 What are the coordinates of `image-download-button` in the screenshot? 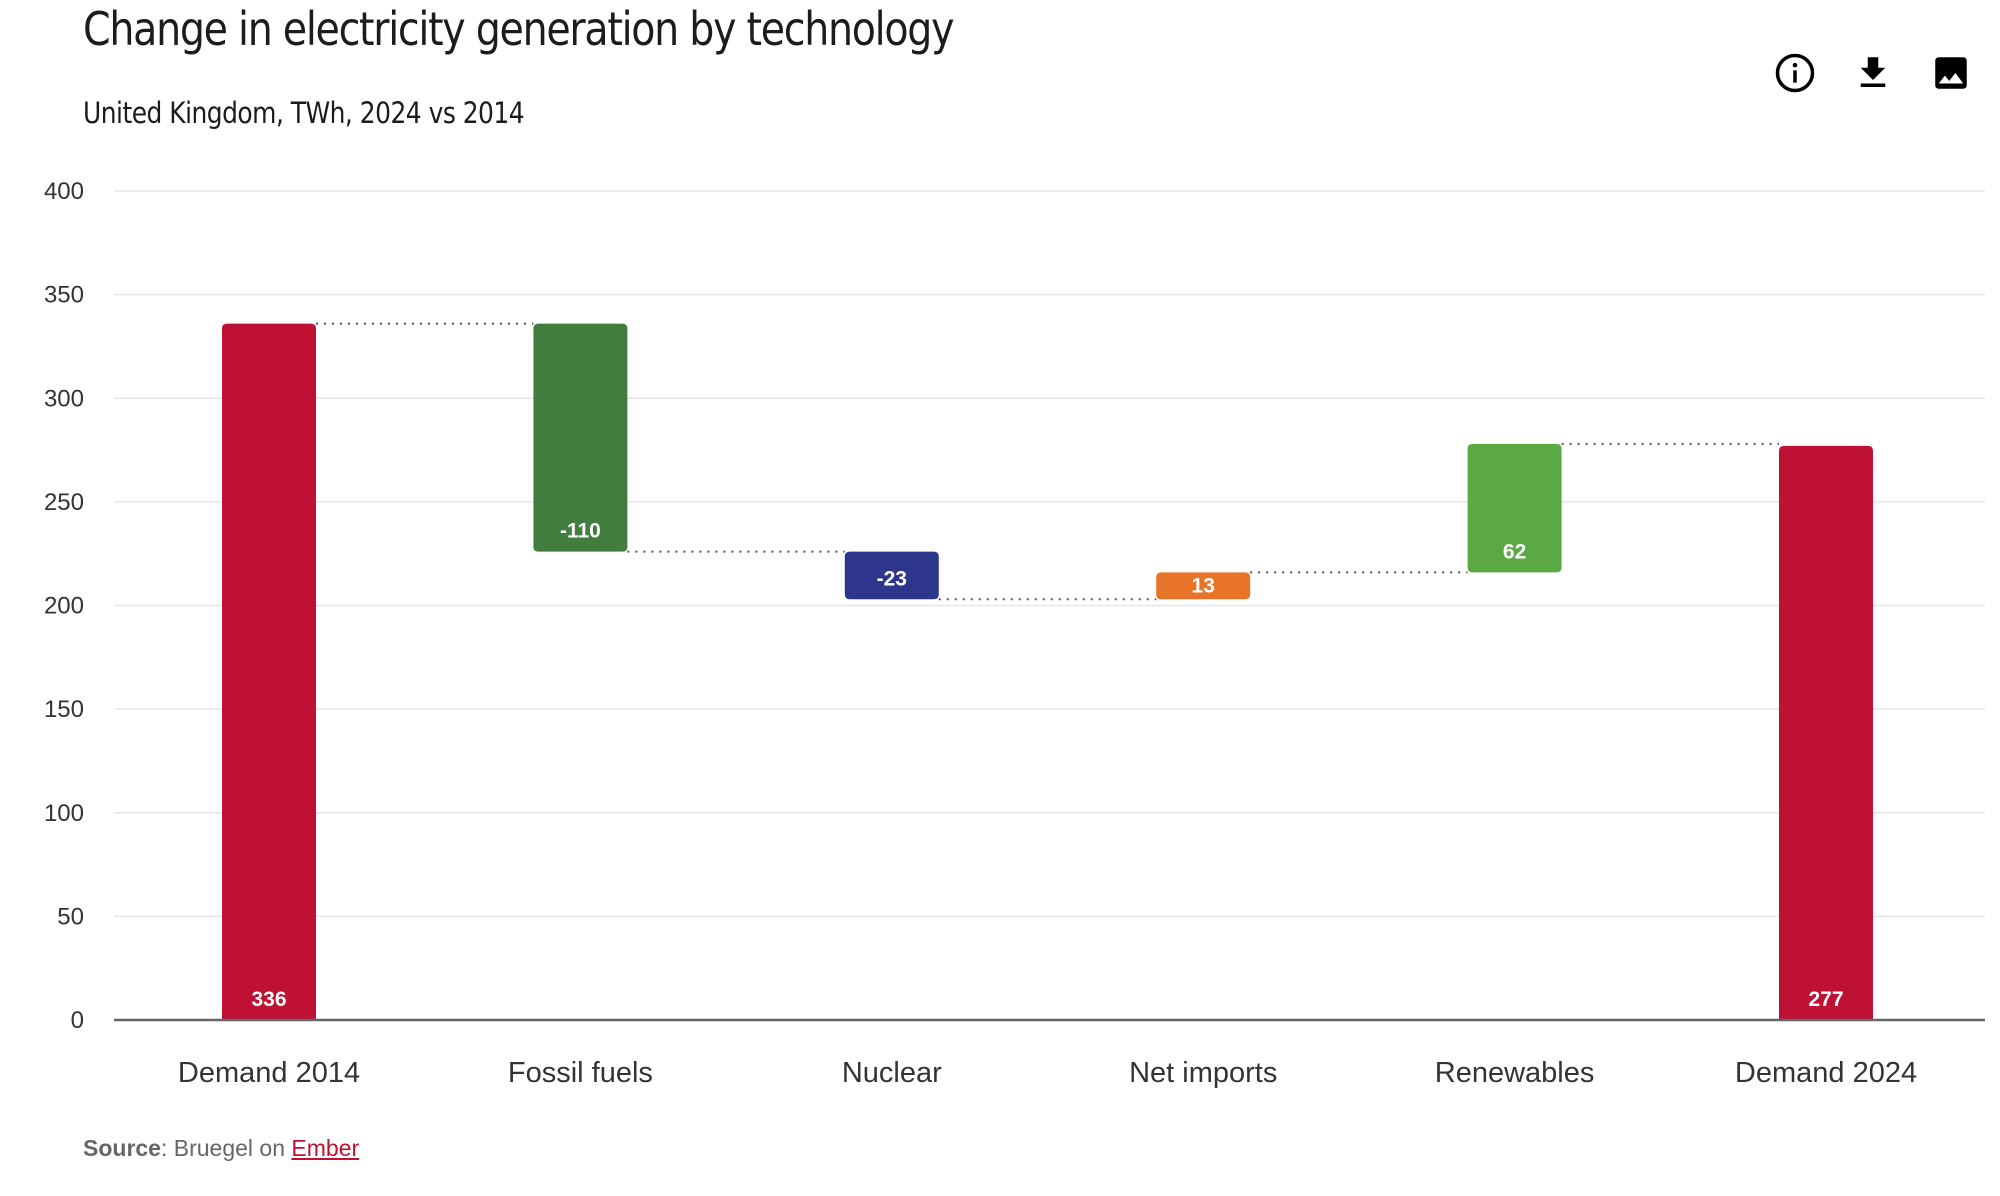 It's located at (1951, 73).